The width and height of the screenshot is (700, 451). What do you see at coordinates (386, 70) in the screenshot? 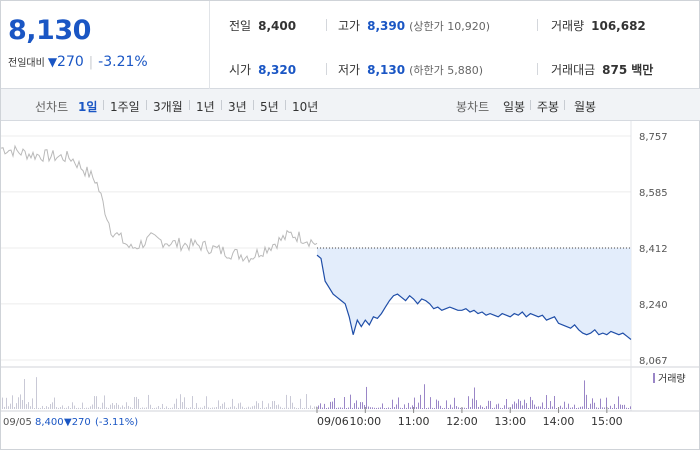
I see `stat-value: 8,130` at bounding box center [386, 70].